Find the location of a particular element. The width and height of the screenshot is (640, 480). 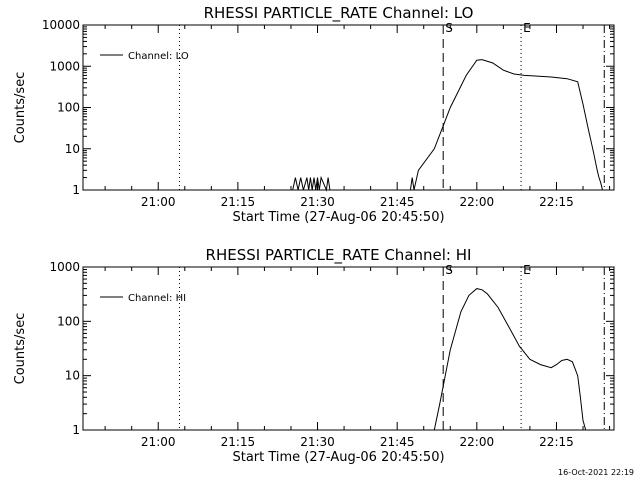

legend-label: Channel: LO is located at coordinates (158, 56).